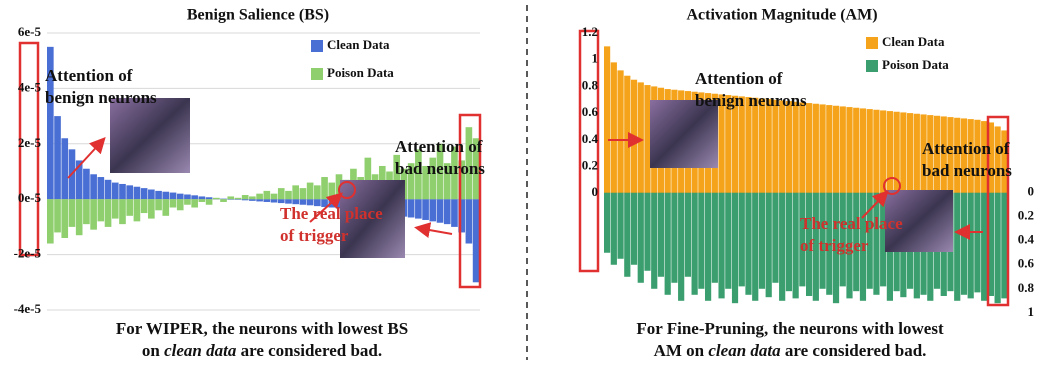 The width and height of the screenshot is (1038, 366). Describe the element at coordinates (1026, 263) in the screenshot. I see `y2-tick-label: 0.6` at that location.